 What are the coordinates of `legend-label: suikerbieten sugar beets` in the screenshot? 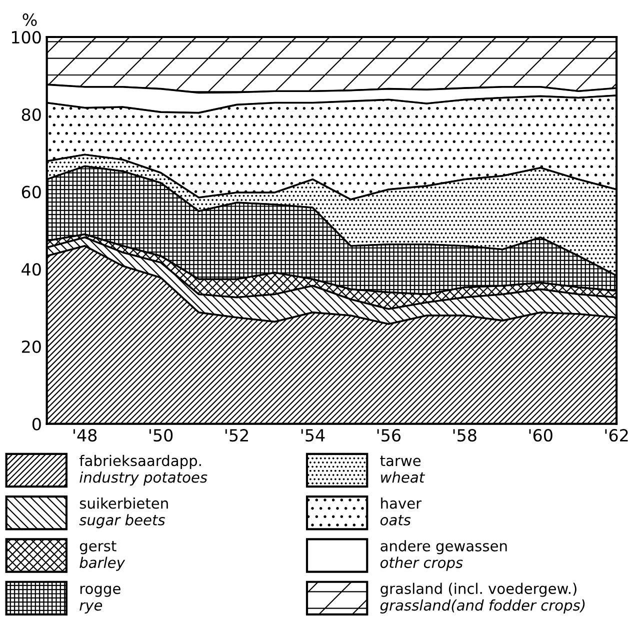 It's located at (123, 513).